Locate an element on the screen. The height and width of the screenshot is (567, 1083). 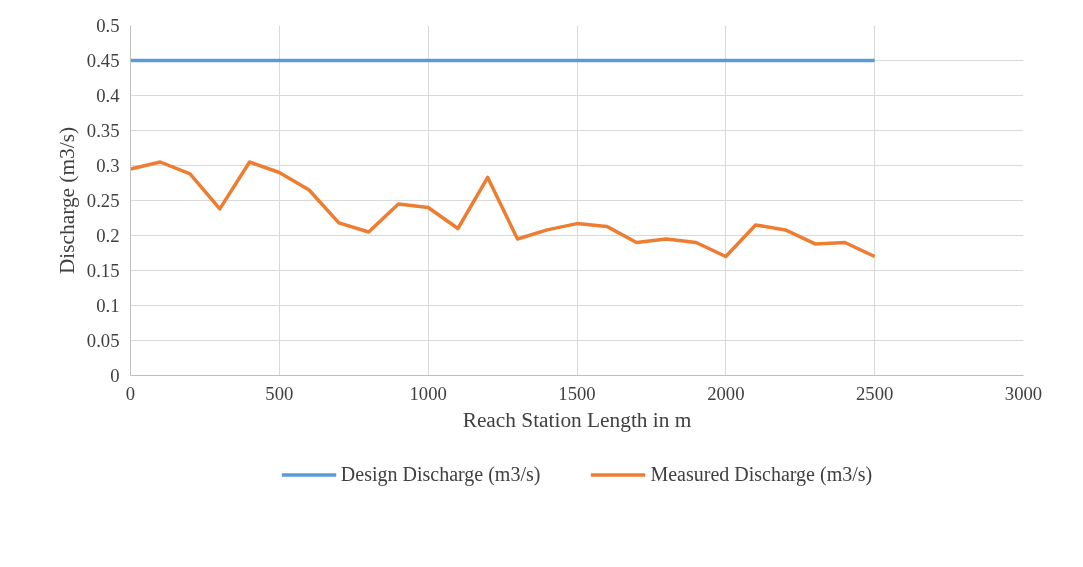
y-tick-label: 0.05 is located at coordinates (103, 340).